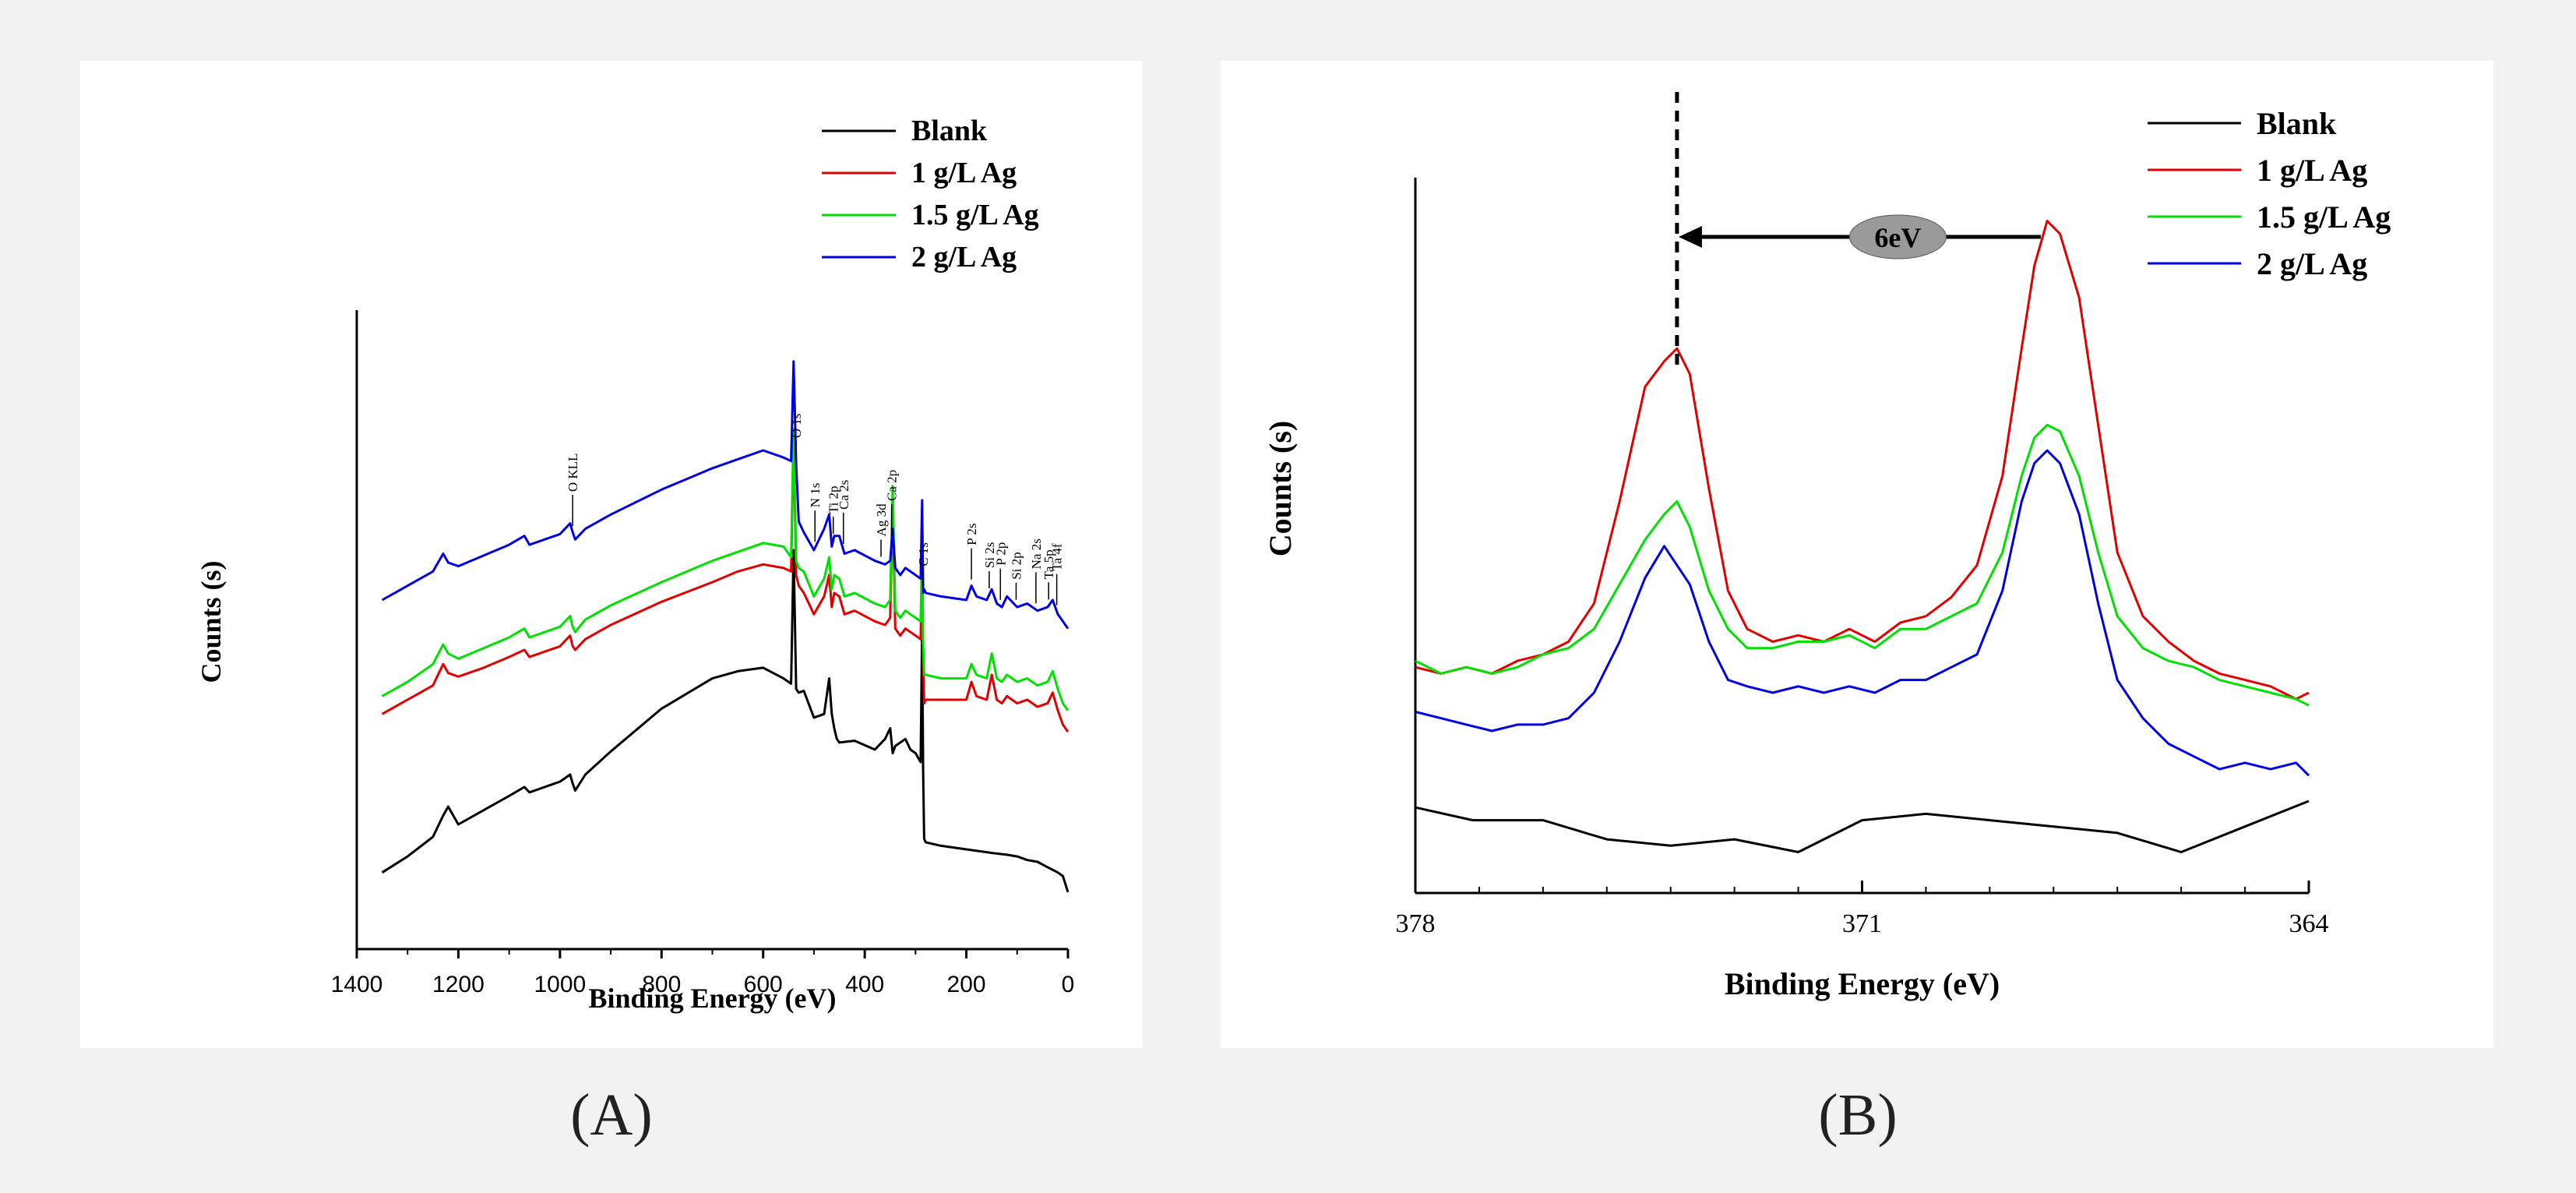 This screenshot has width=2576, height=1193. Describe the element at coordinates (796, 426) in the screenshot. I see `peak-label: O 1s` at that location.